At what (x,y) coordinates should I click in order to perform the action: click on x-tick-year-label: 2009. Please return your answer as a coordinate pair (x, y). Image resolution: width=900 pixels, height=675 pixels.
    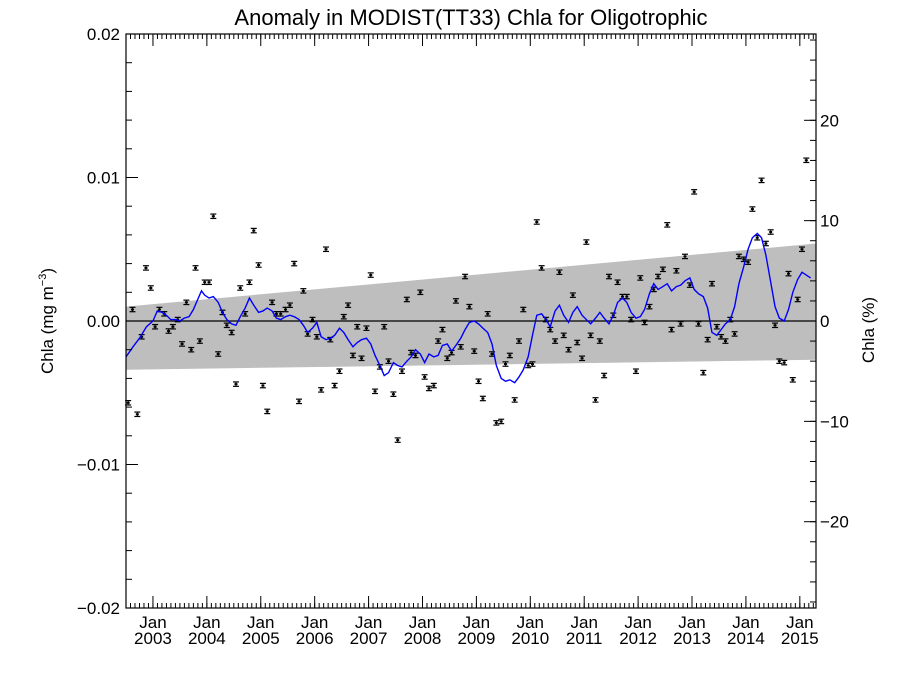
    Looking at the image, I should click on (476, 638).